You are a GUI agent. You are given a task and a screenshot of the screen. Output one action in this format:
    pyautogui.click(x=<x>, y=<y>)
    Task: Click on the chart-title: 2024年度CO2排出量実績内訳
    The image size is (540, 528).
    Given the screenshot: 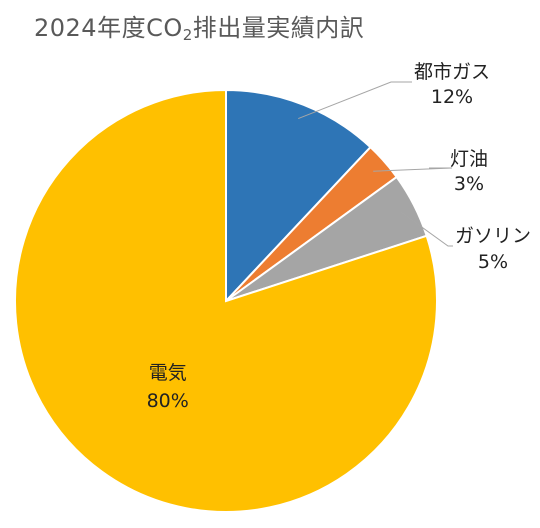 What is the action you would take?
    pyautogui.click(x=199, y=26)
    